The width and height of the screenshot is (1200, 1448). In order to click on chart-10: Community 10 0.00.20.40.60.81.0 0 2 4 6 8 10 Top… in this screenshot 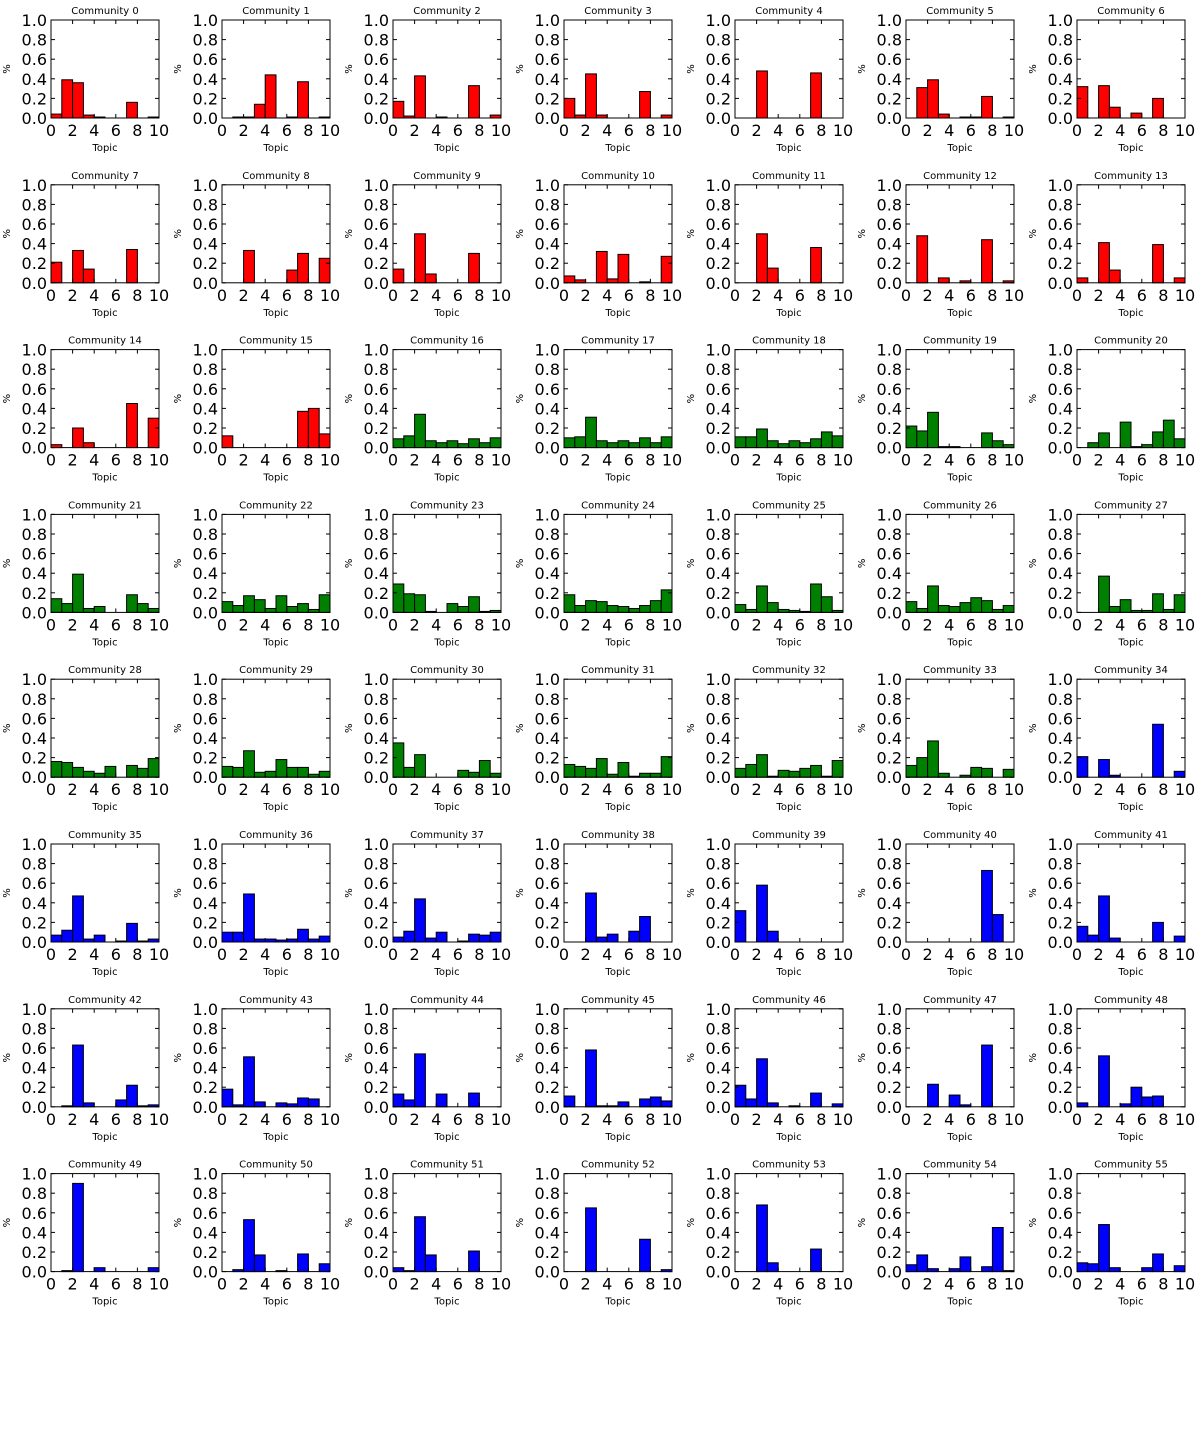, I will do `click(598, 245)`.